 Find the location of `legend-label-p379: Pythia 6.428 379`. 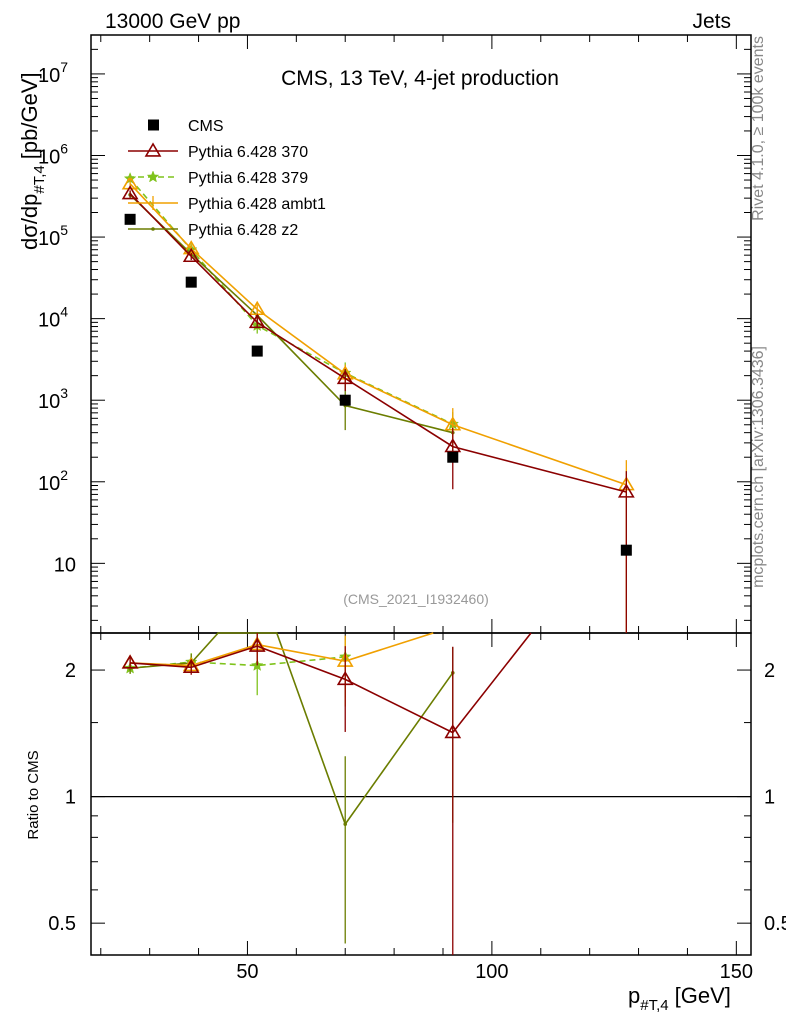

legend-label-p379: Pythia 6.428 379 is located at coordinates (248, 178).